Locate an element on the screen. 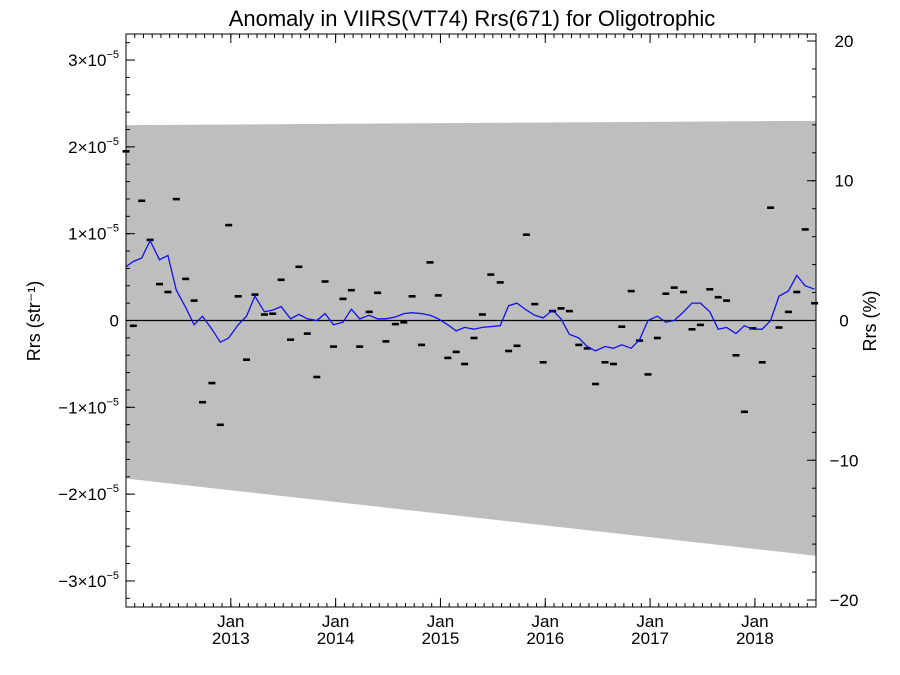 This screenshot has height=675, width=900. x-tick-year: 2016 is located at coordinates (545, 638).